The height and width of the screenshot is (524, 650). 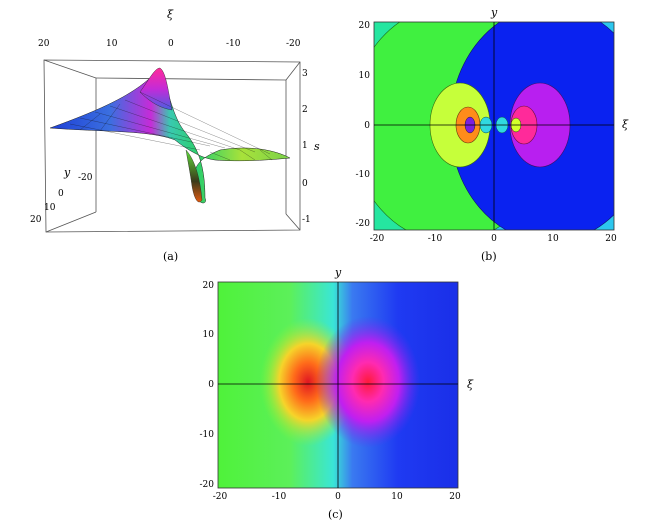 I want to click on top-tick: -10, so click(x=233, y=44).